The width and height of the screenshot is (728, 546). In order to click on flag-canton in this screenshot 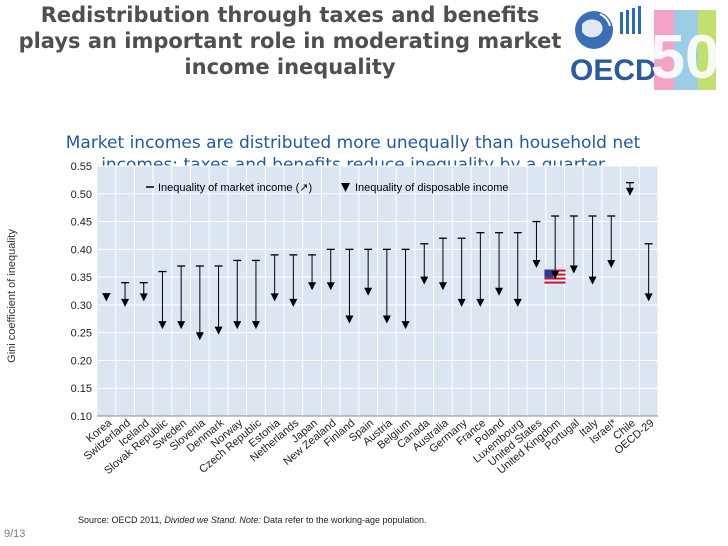, I will do `click(549, 273)`.